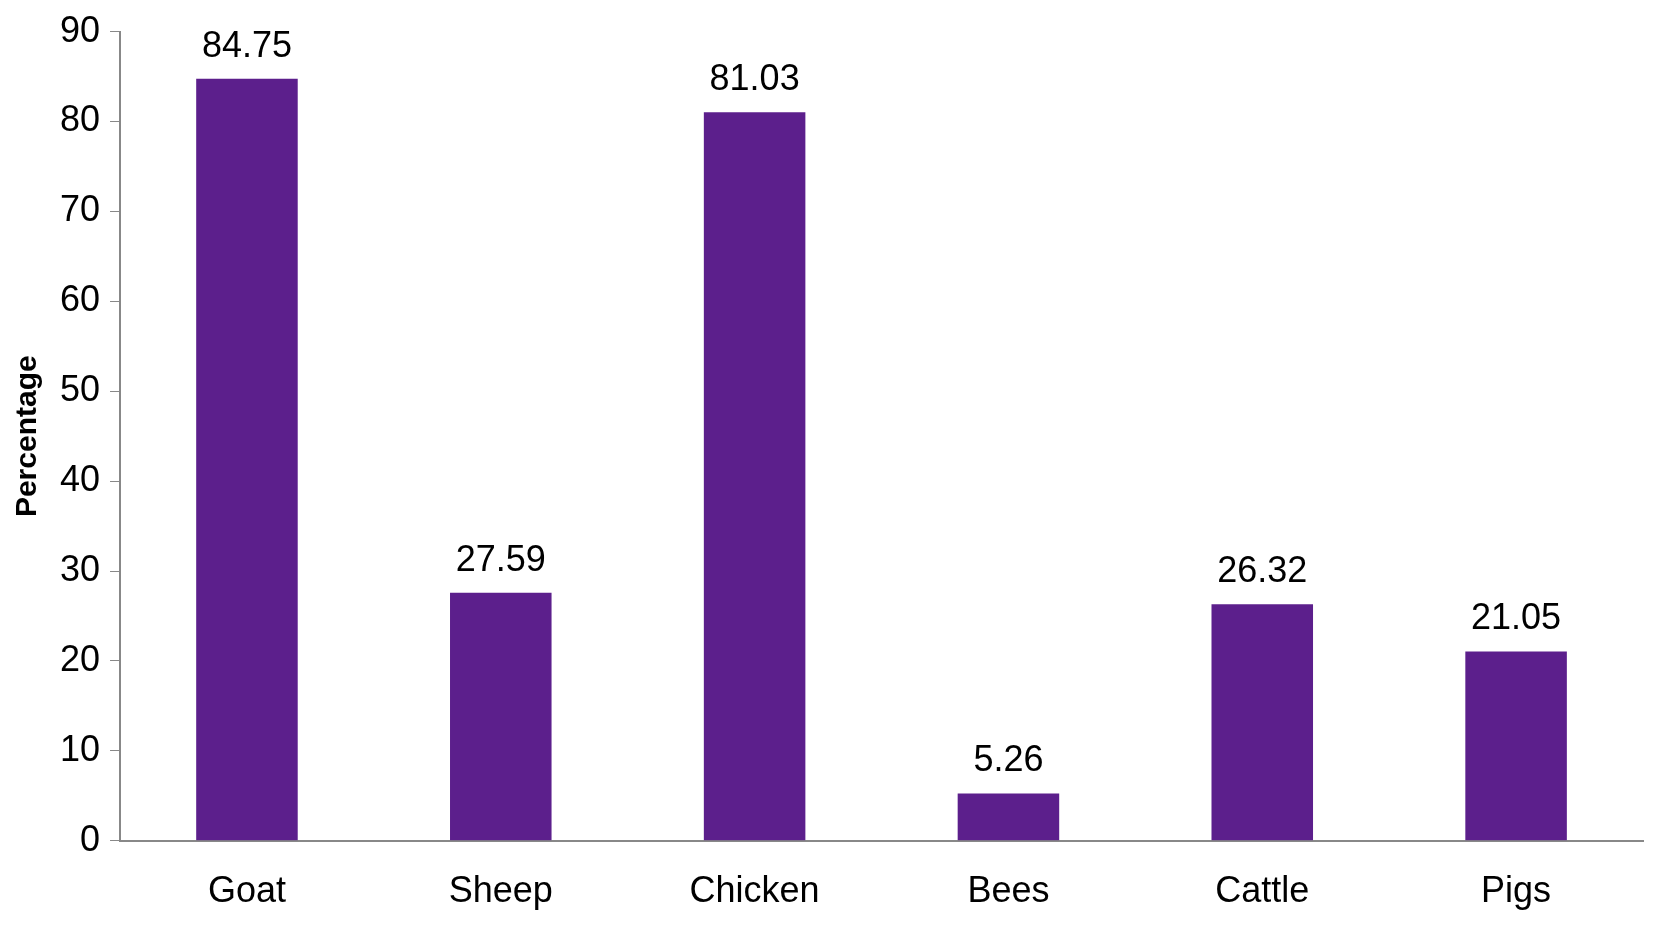 The image size is (1653, 944). Describe the element at coordinates (26, 436) in the screenshot. I see `y-axis-title: Percentage` at that location.